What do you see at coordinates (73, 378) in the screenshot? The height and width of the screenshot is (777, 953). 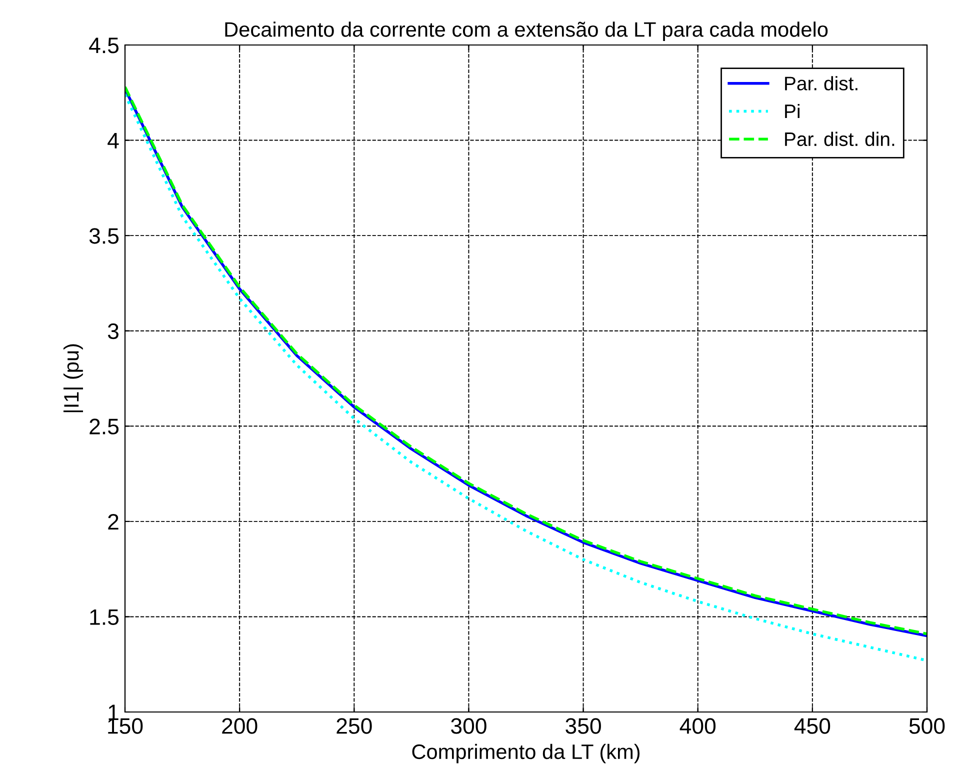 I see `y-axis-title: |I1| (pu)` at bounding box center [73, 378].